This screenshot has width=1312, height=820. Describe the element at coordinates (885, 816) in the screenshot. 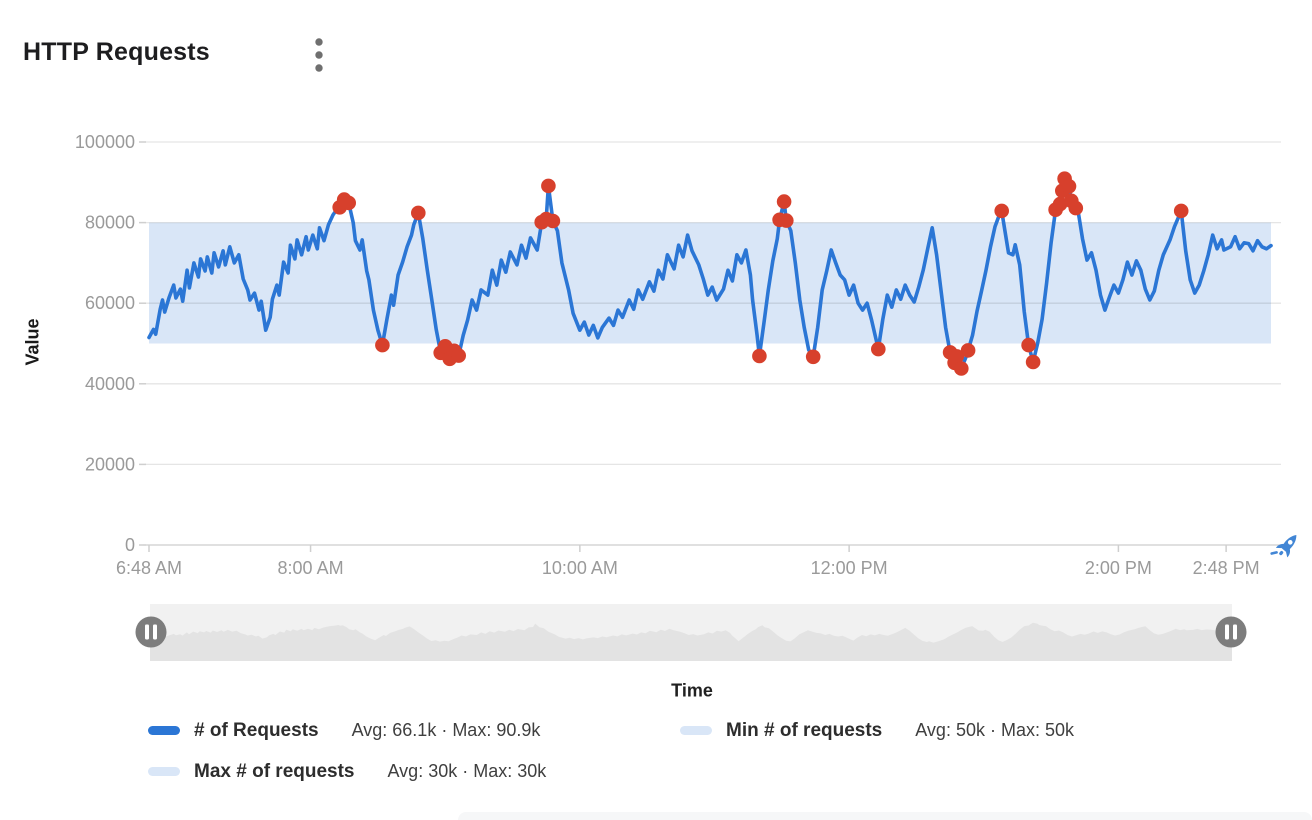

I see `next-panel-edge` at that location.